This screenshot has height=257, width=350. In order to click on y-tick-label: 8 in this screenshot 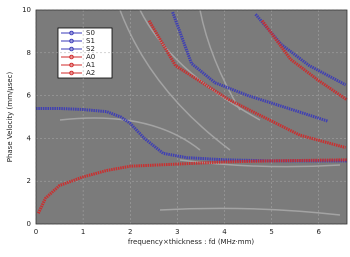, I will do `click(29, 53)`.